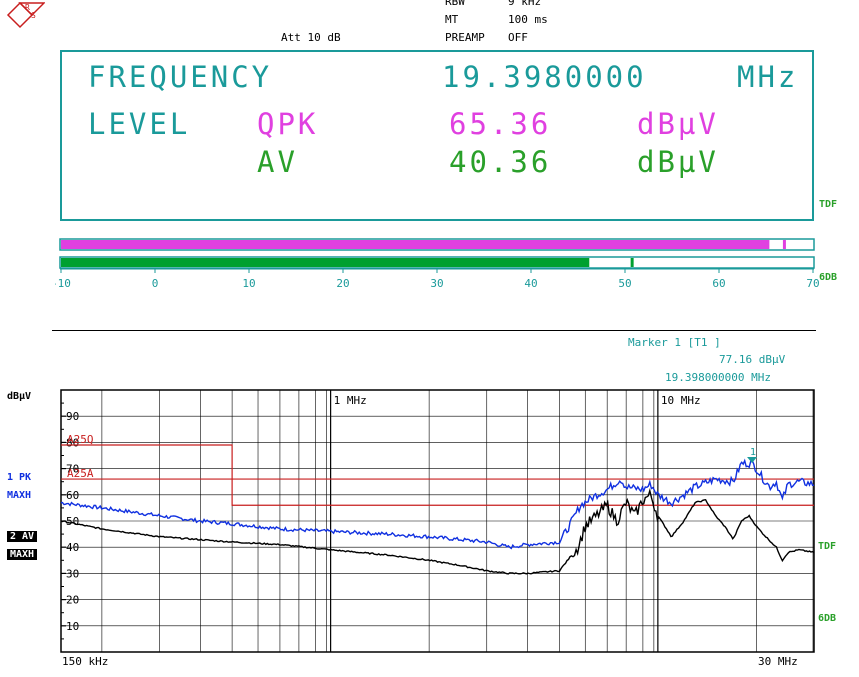 The width and height of the screenshot is (859, 677). Describe the element at coordinates (437, 462) in the screenshot. I see `limit-line-a25q` at that location.